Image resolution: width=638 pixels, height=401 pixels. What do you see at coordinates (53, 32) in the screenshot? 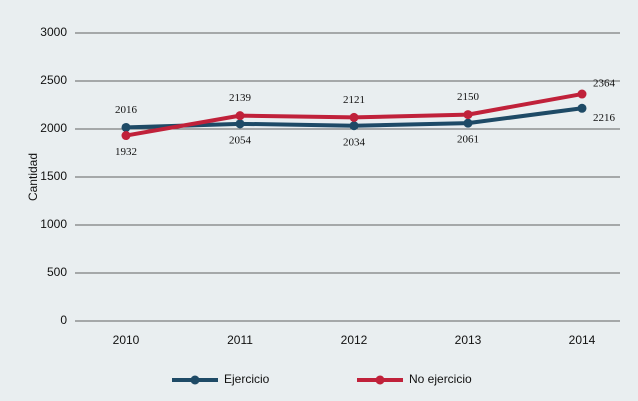
I see `y-tick-label: 3000` at bounding box center [53, 32].